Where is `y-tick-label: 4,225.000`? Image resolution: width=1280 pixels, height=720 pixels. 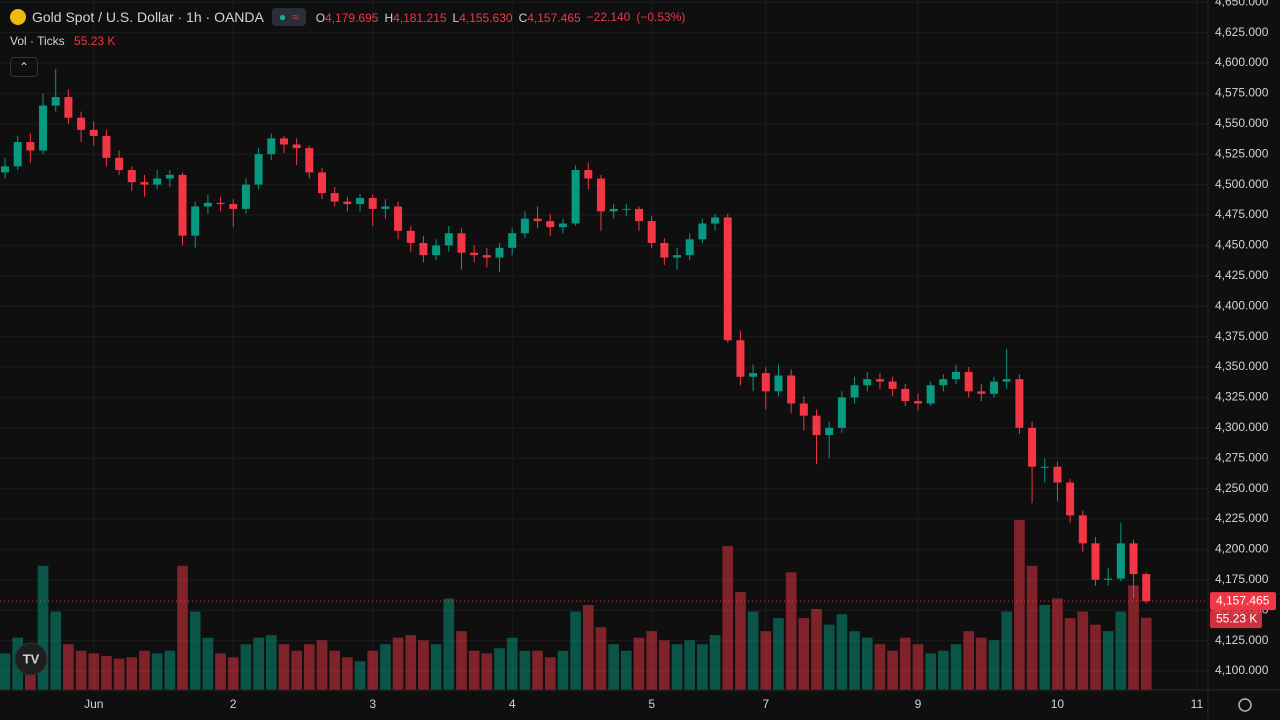 y-tick-label: 4,225.000 is located at coordinates (1242, 518).